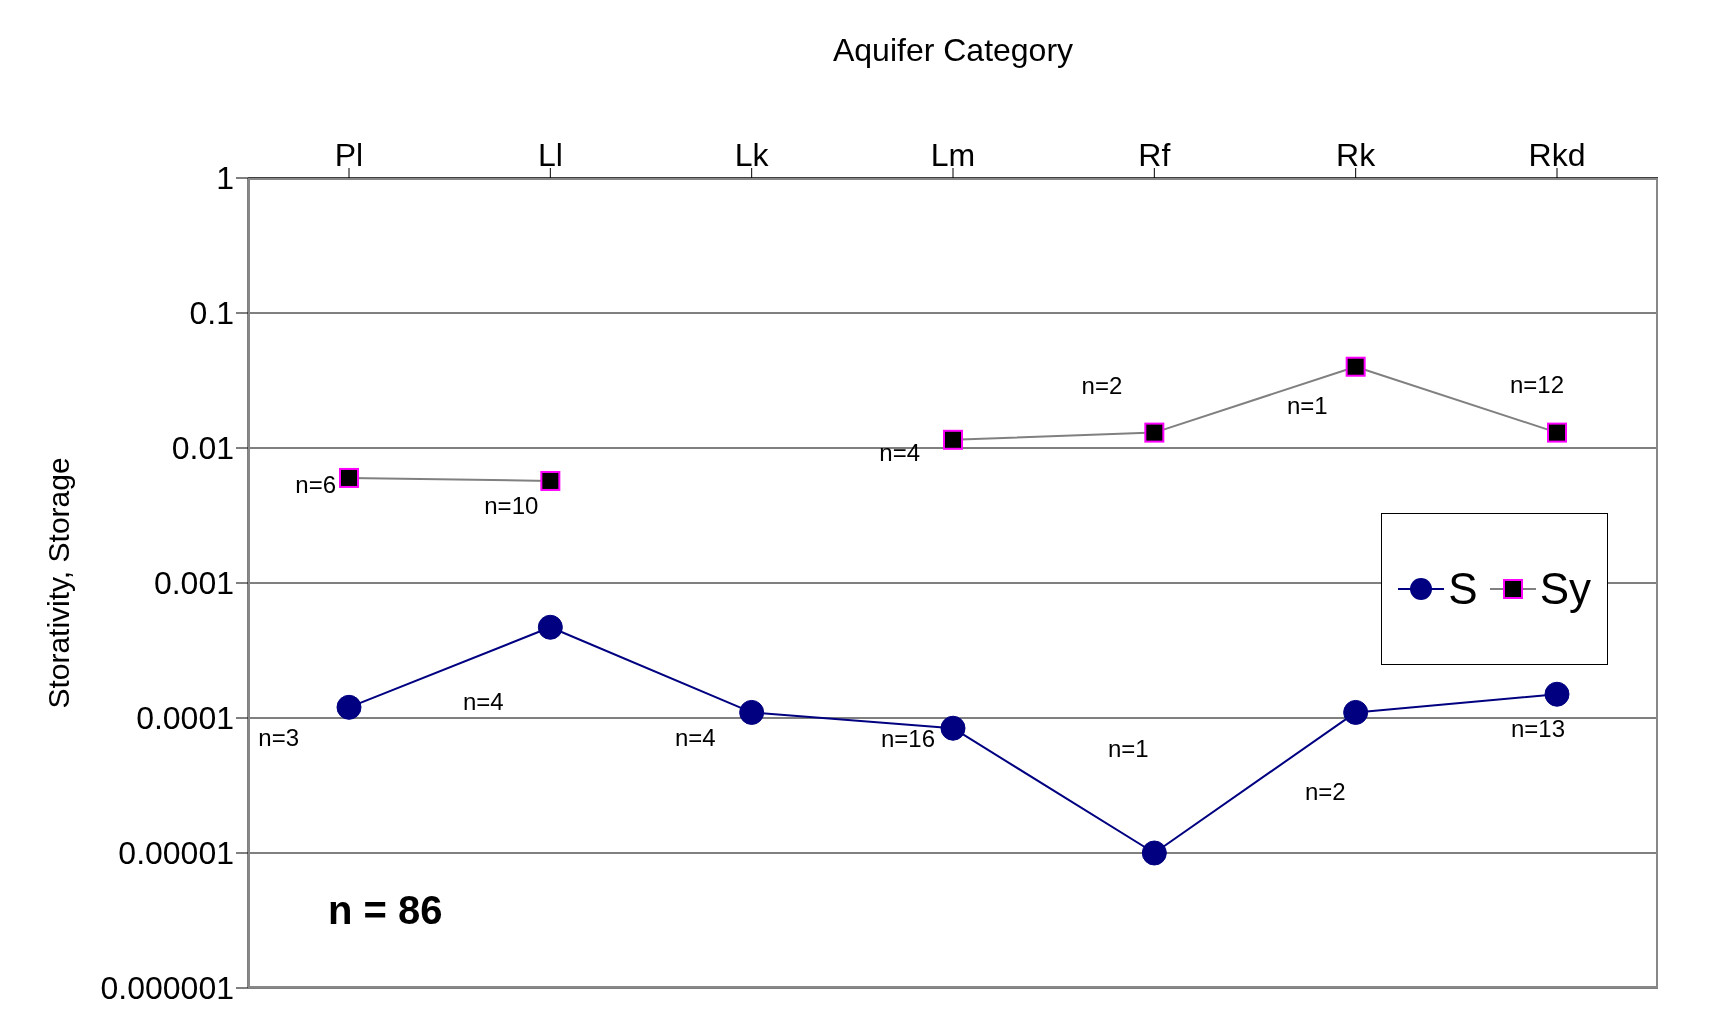 This screenshot has width=1733, height=1033. What do you see at coordinates (176, 853) in the screenshot?
I see `y-tick-label: 0.00001` at bounding box center [176, 853].